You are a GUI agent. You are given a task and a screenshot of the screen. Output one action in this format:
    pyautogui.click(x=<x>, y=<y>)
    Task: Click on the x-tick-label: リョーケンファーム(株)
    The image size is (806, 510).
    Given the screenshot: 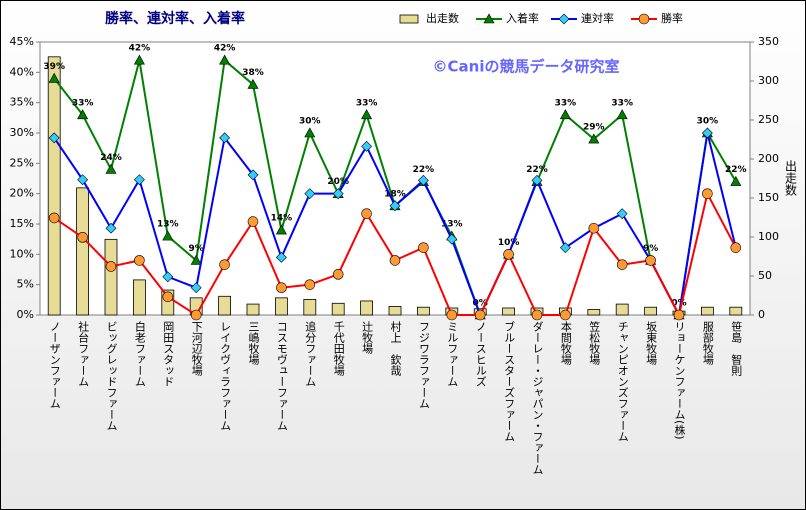 What is the action you would take?
    pyautogui.click(x=679, y=380)
    